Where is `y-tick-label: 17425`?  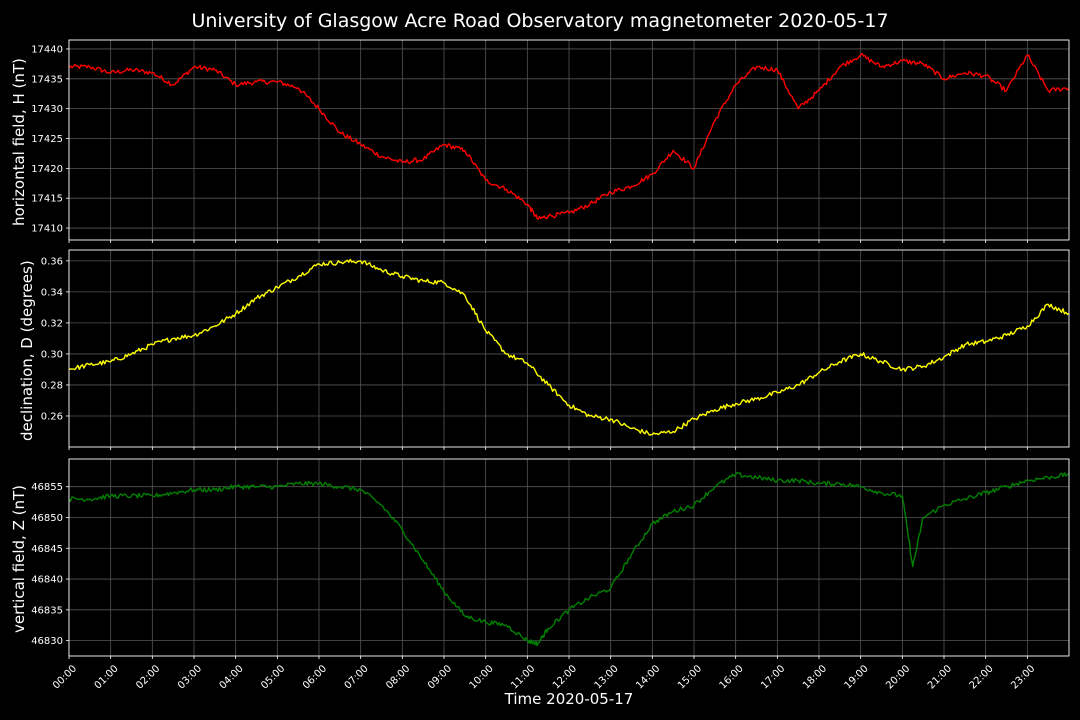 y-tick-label: 17425 is located at coordinates (47, 139).